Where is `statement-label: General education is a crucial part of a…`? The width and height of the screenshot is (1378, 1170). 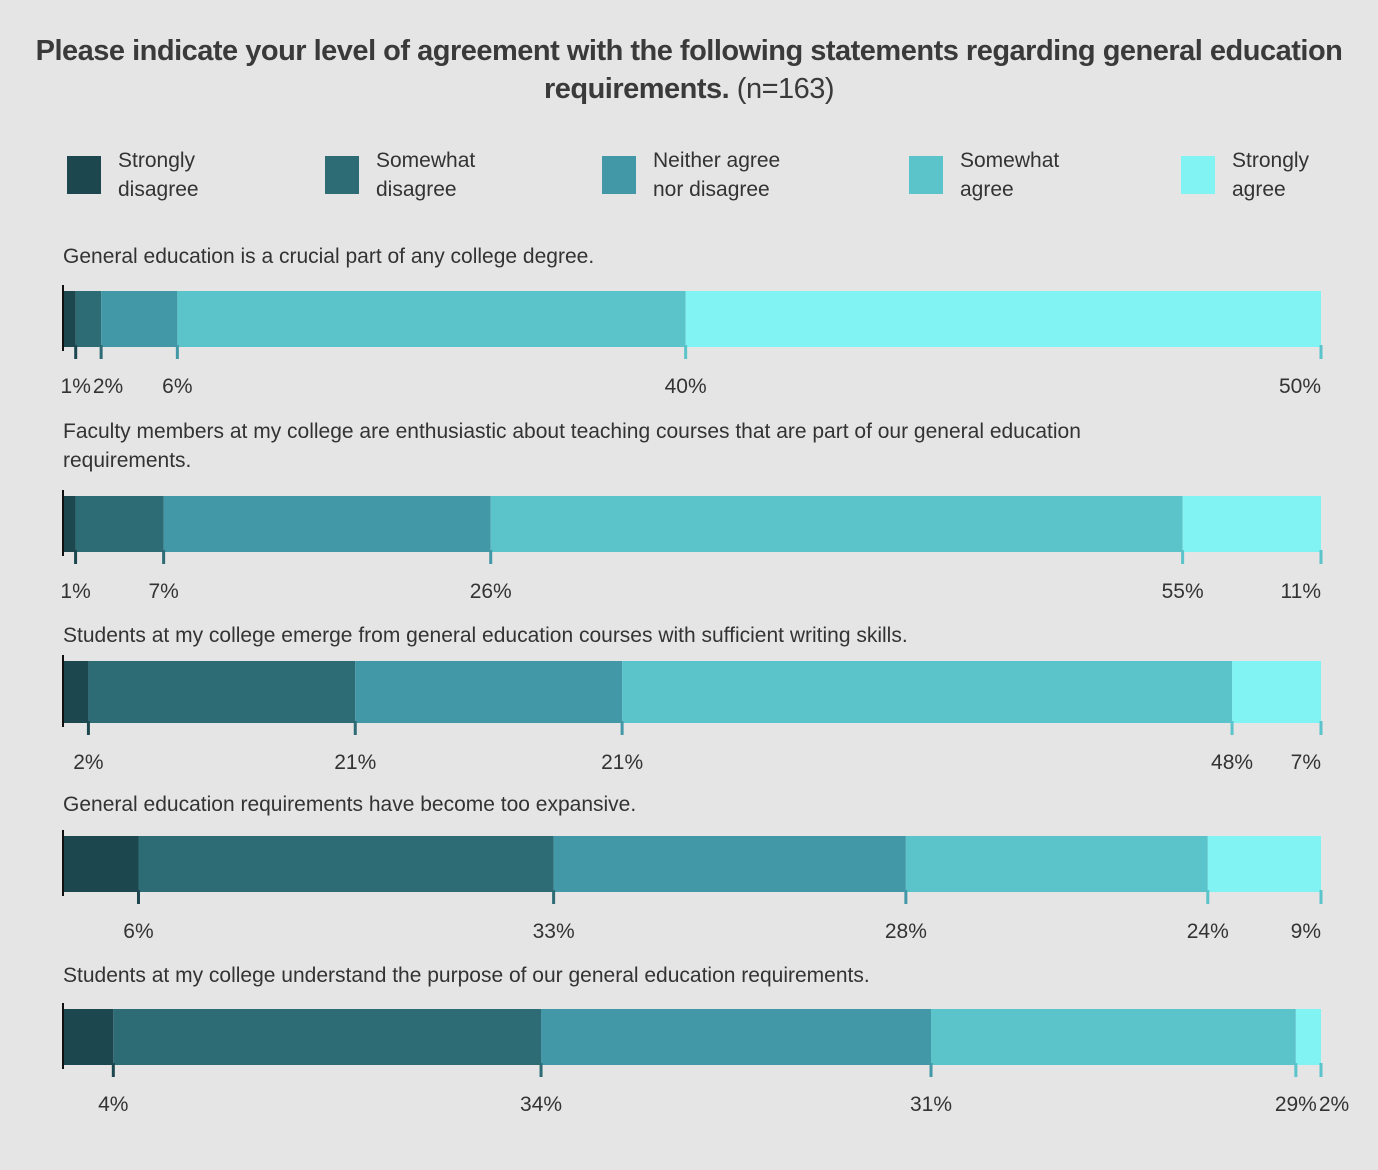 statement-label: General education is a crucial part of a… is located at coordinates (329, 256).